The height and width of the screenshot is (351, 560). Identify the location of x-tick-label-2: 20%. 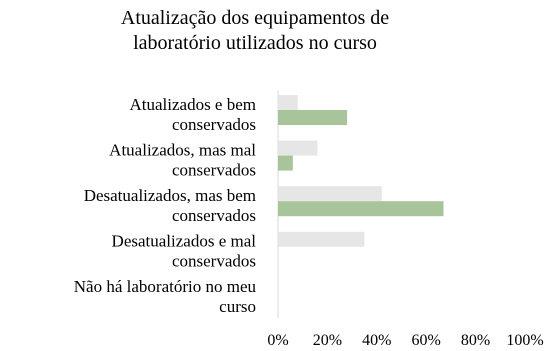
(327, 340).